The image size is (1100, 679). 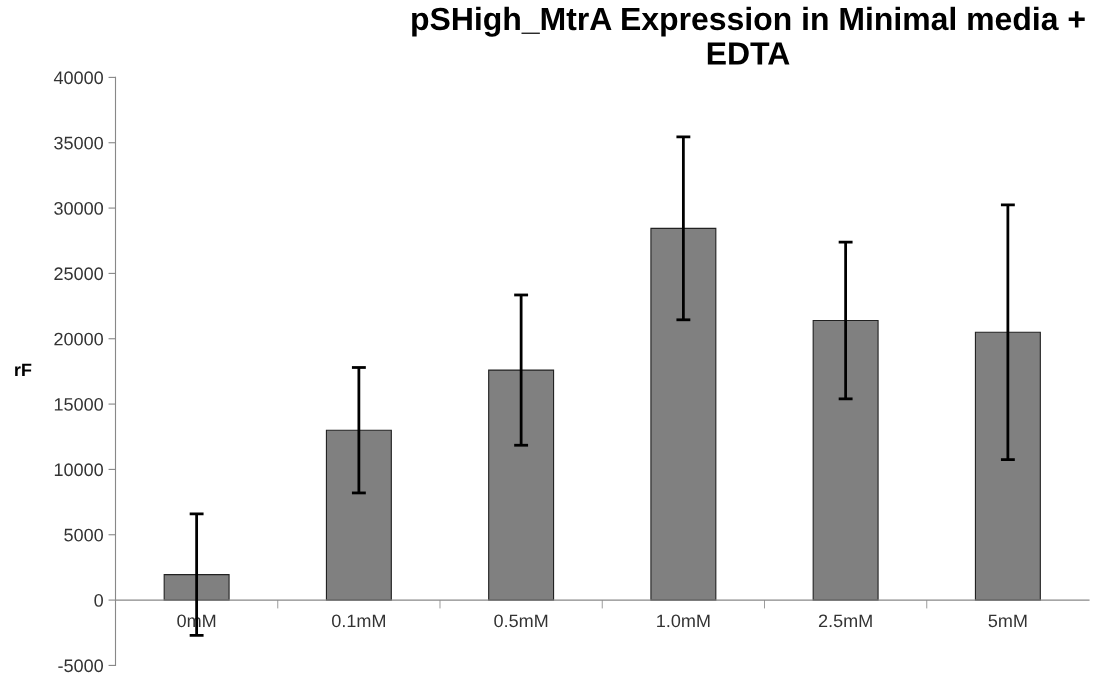 I want to click on y-tick-label: 30000, so click(x=78, y=208).